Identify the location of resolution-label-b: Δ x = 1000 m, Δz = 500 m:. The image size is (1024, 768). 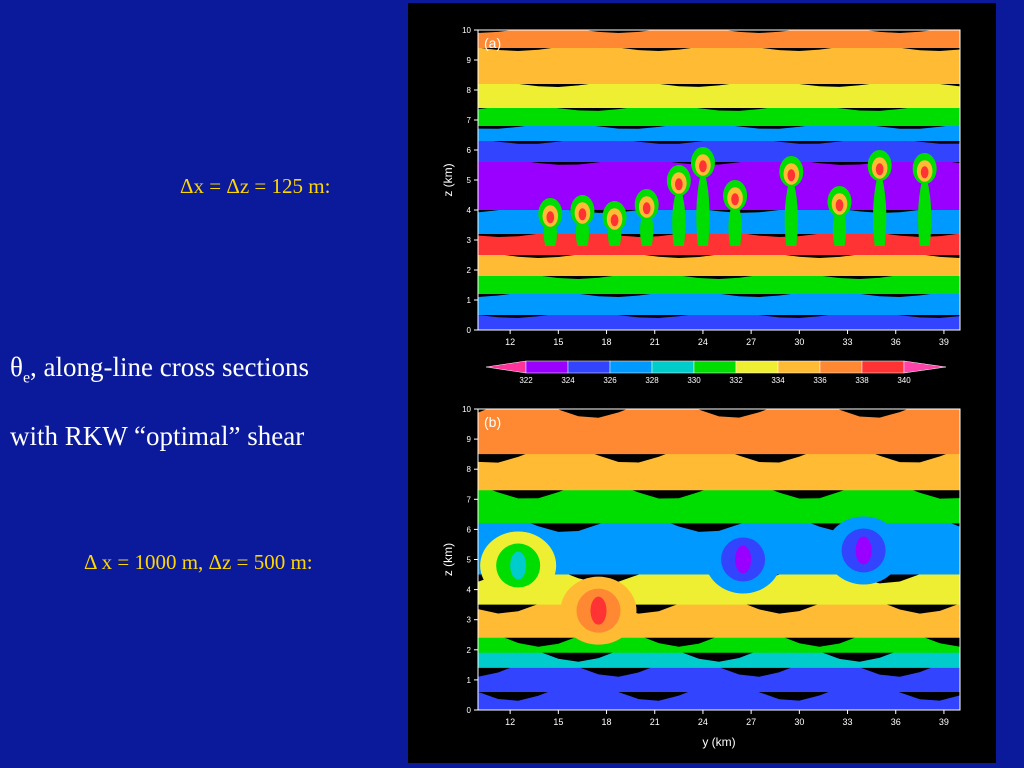
(198, 562).